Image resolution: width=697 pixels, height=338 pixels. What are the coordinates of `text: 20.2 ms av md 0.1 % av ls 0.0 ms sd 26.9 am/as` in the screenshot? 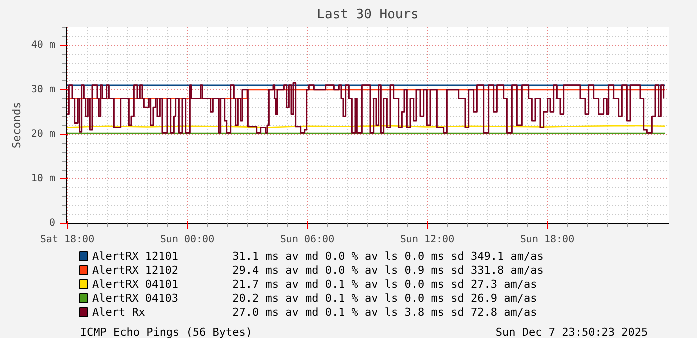 It's located at (385, 298).